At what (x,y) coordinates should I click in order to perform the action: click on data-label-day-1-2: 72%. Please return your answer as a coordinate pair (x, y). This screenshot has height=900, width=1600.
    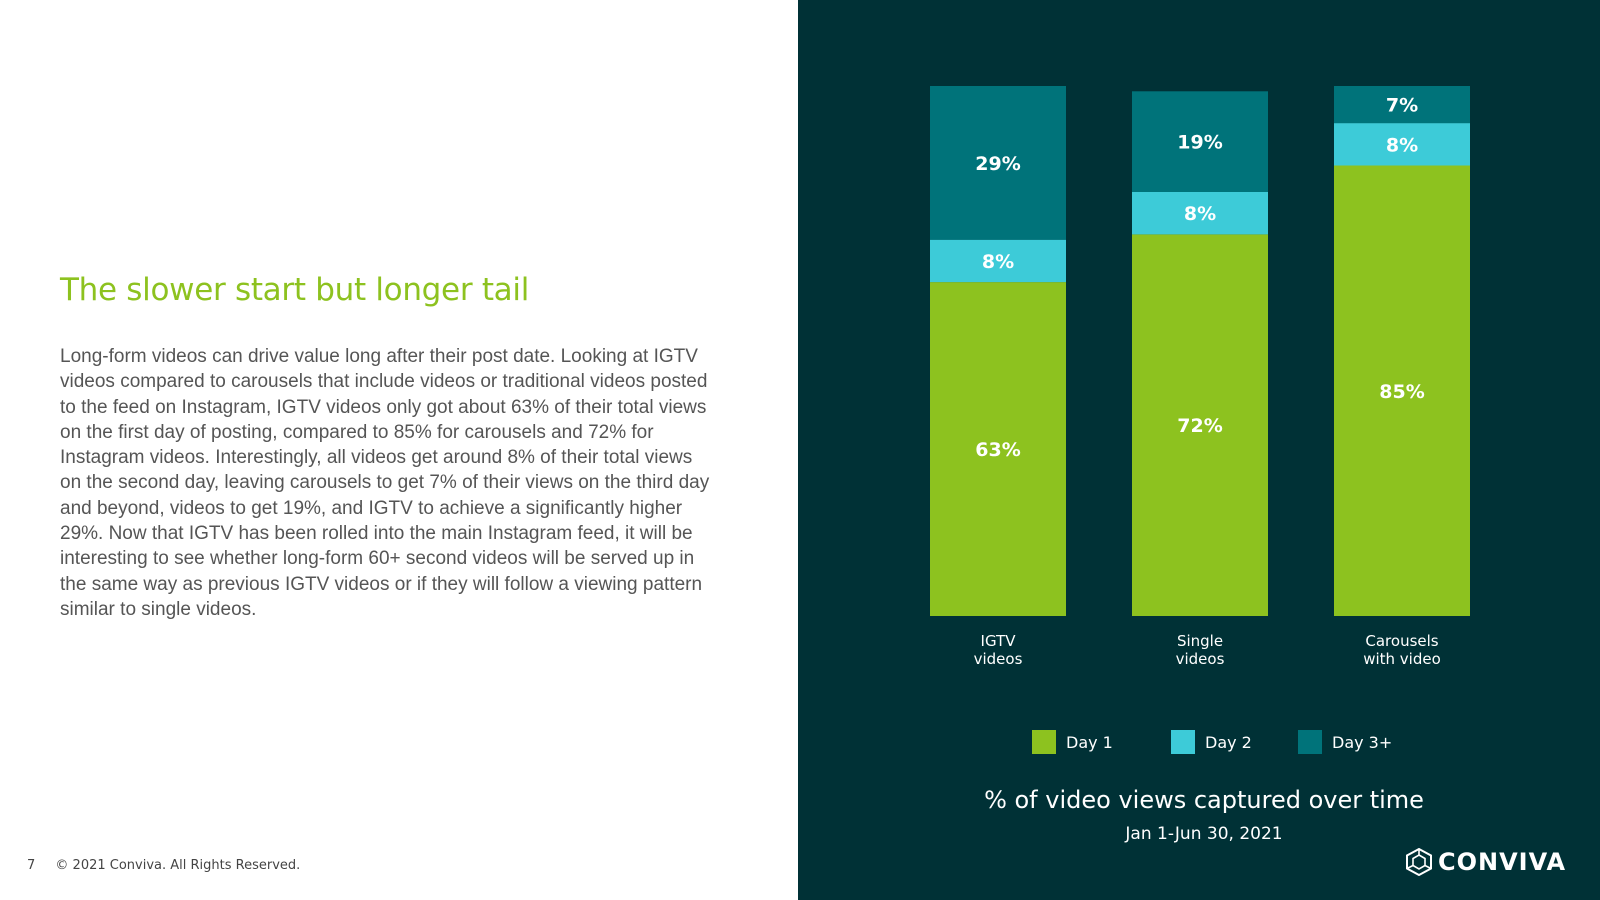
    Looking at the image, I should click on (1199, 426).